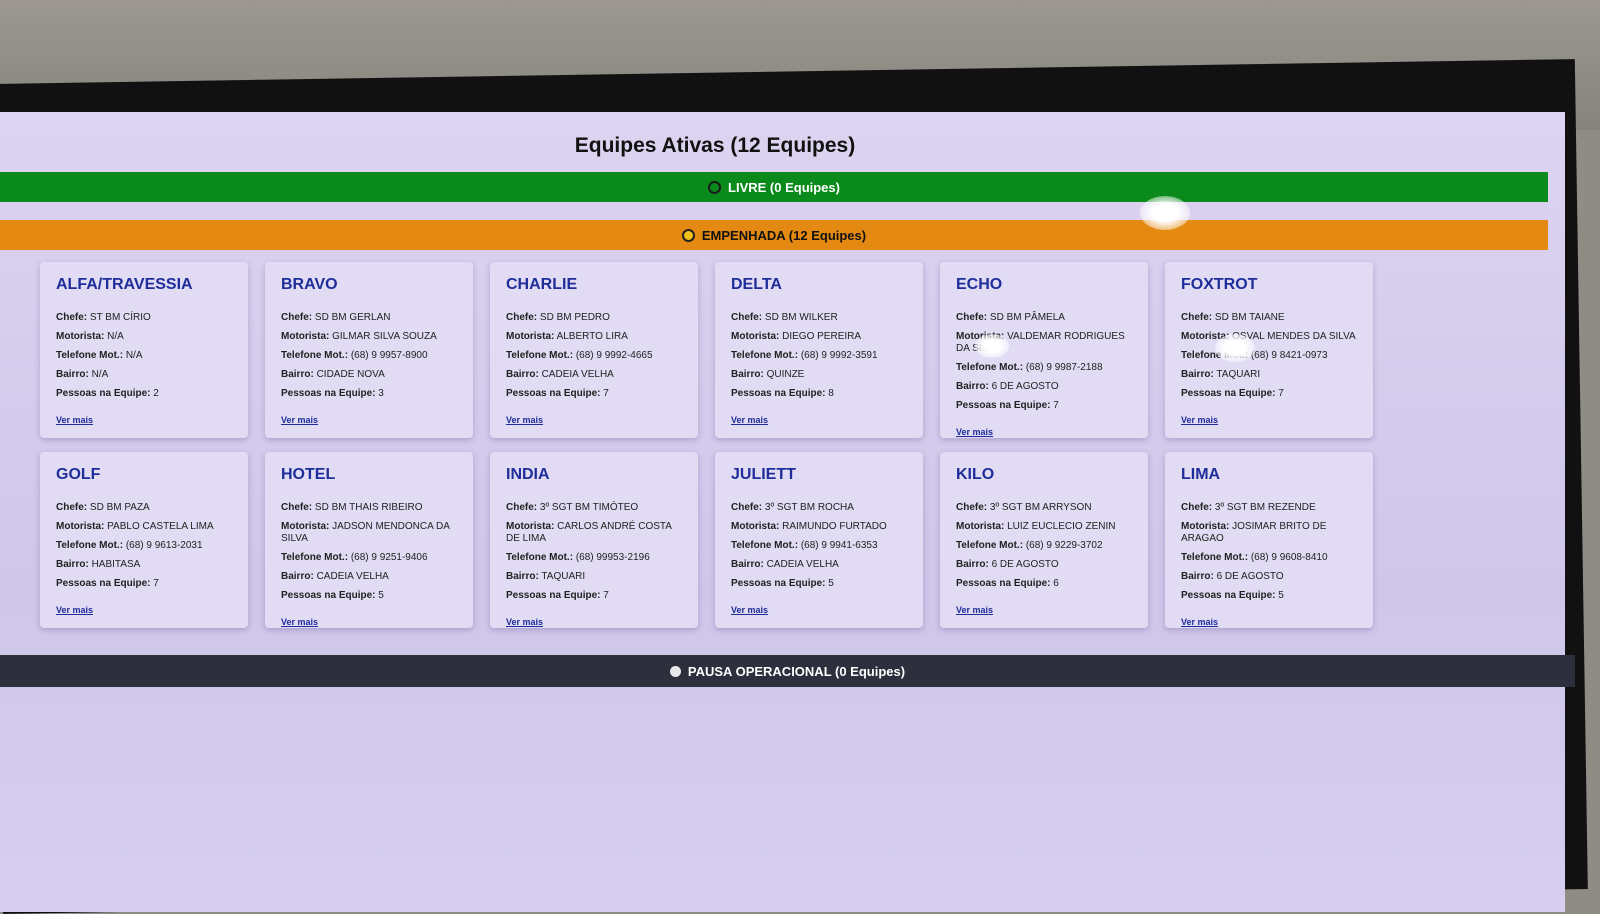 The width and height of the screenshot is (1600, 914). What do you see at coordinates (834, 526) in the screenshot?
I see `field-value: RAIMUNDO FURTADO` at bounding box center [834, 526].